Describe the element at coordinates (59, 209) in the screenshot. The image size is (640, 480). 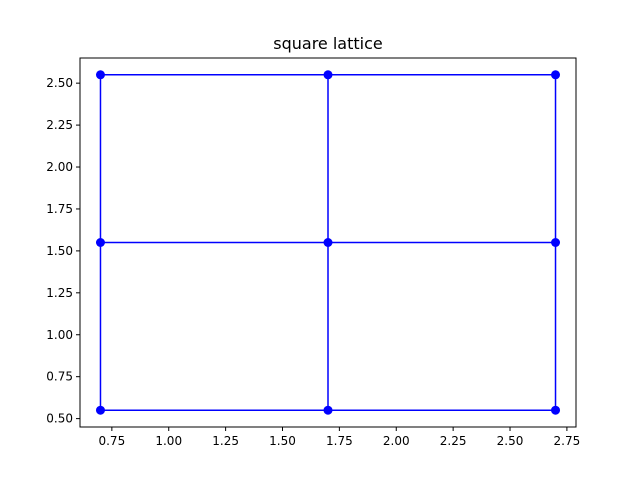
I see `y-tick-label-5: 1.75` at that location.